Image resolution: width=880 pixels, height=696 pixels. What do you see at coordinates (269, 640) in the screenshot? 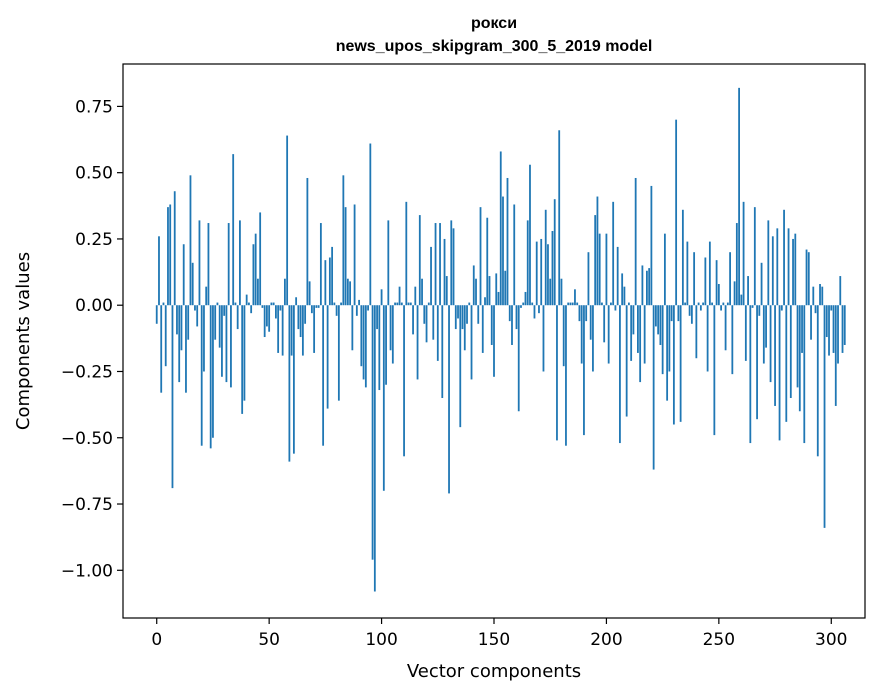
I see `x-tick-label: 50` at bounding box center [269, 640].